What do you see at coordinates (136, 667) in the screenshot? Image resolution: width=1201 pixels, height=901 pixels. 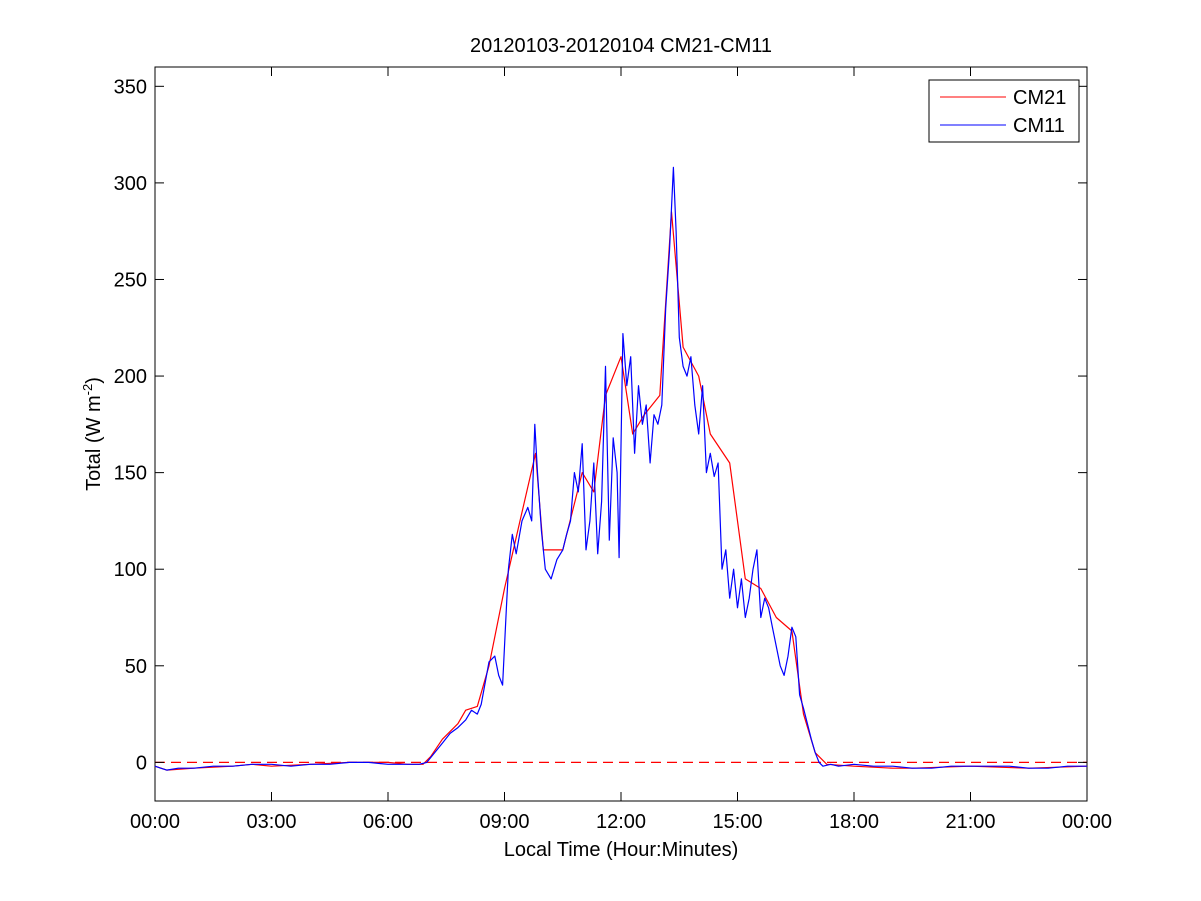 I see `y-tick-label: 50` at bounding box center [136, 667].